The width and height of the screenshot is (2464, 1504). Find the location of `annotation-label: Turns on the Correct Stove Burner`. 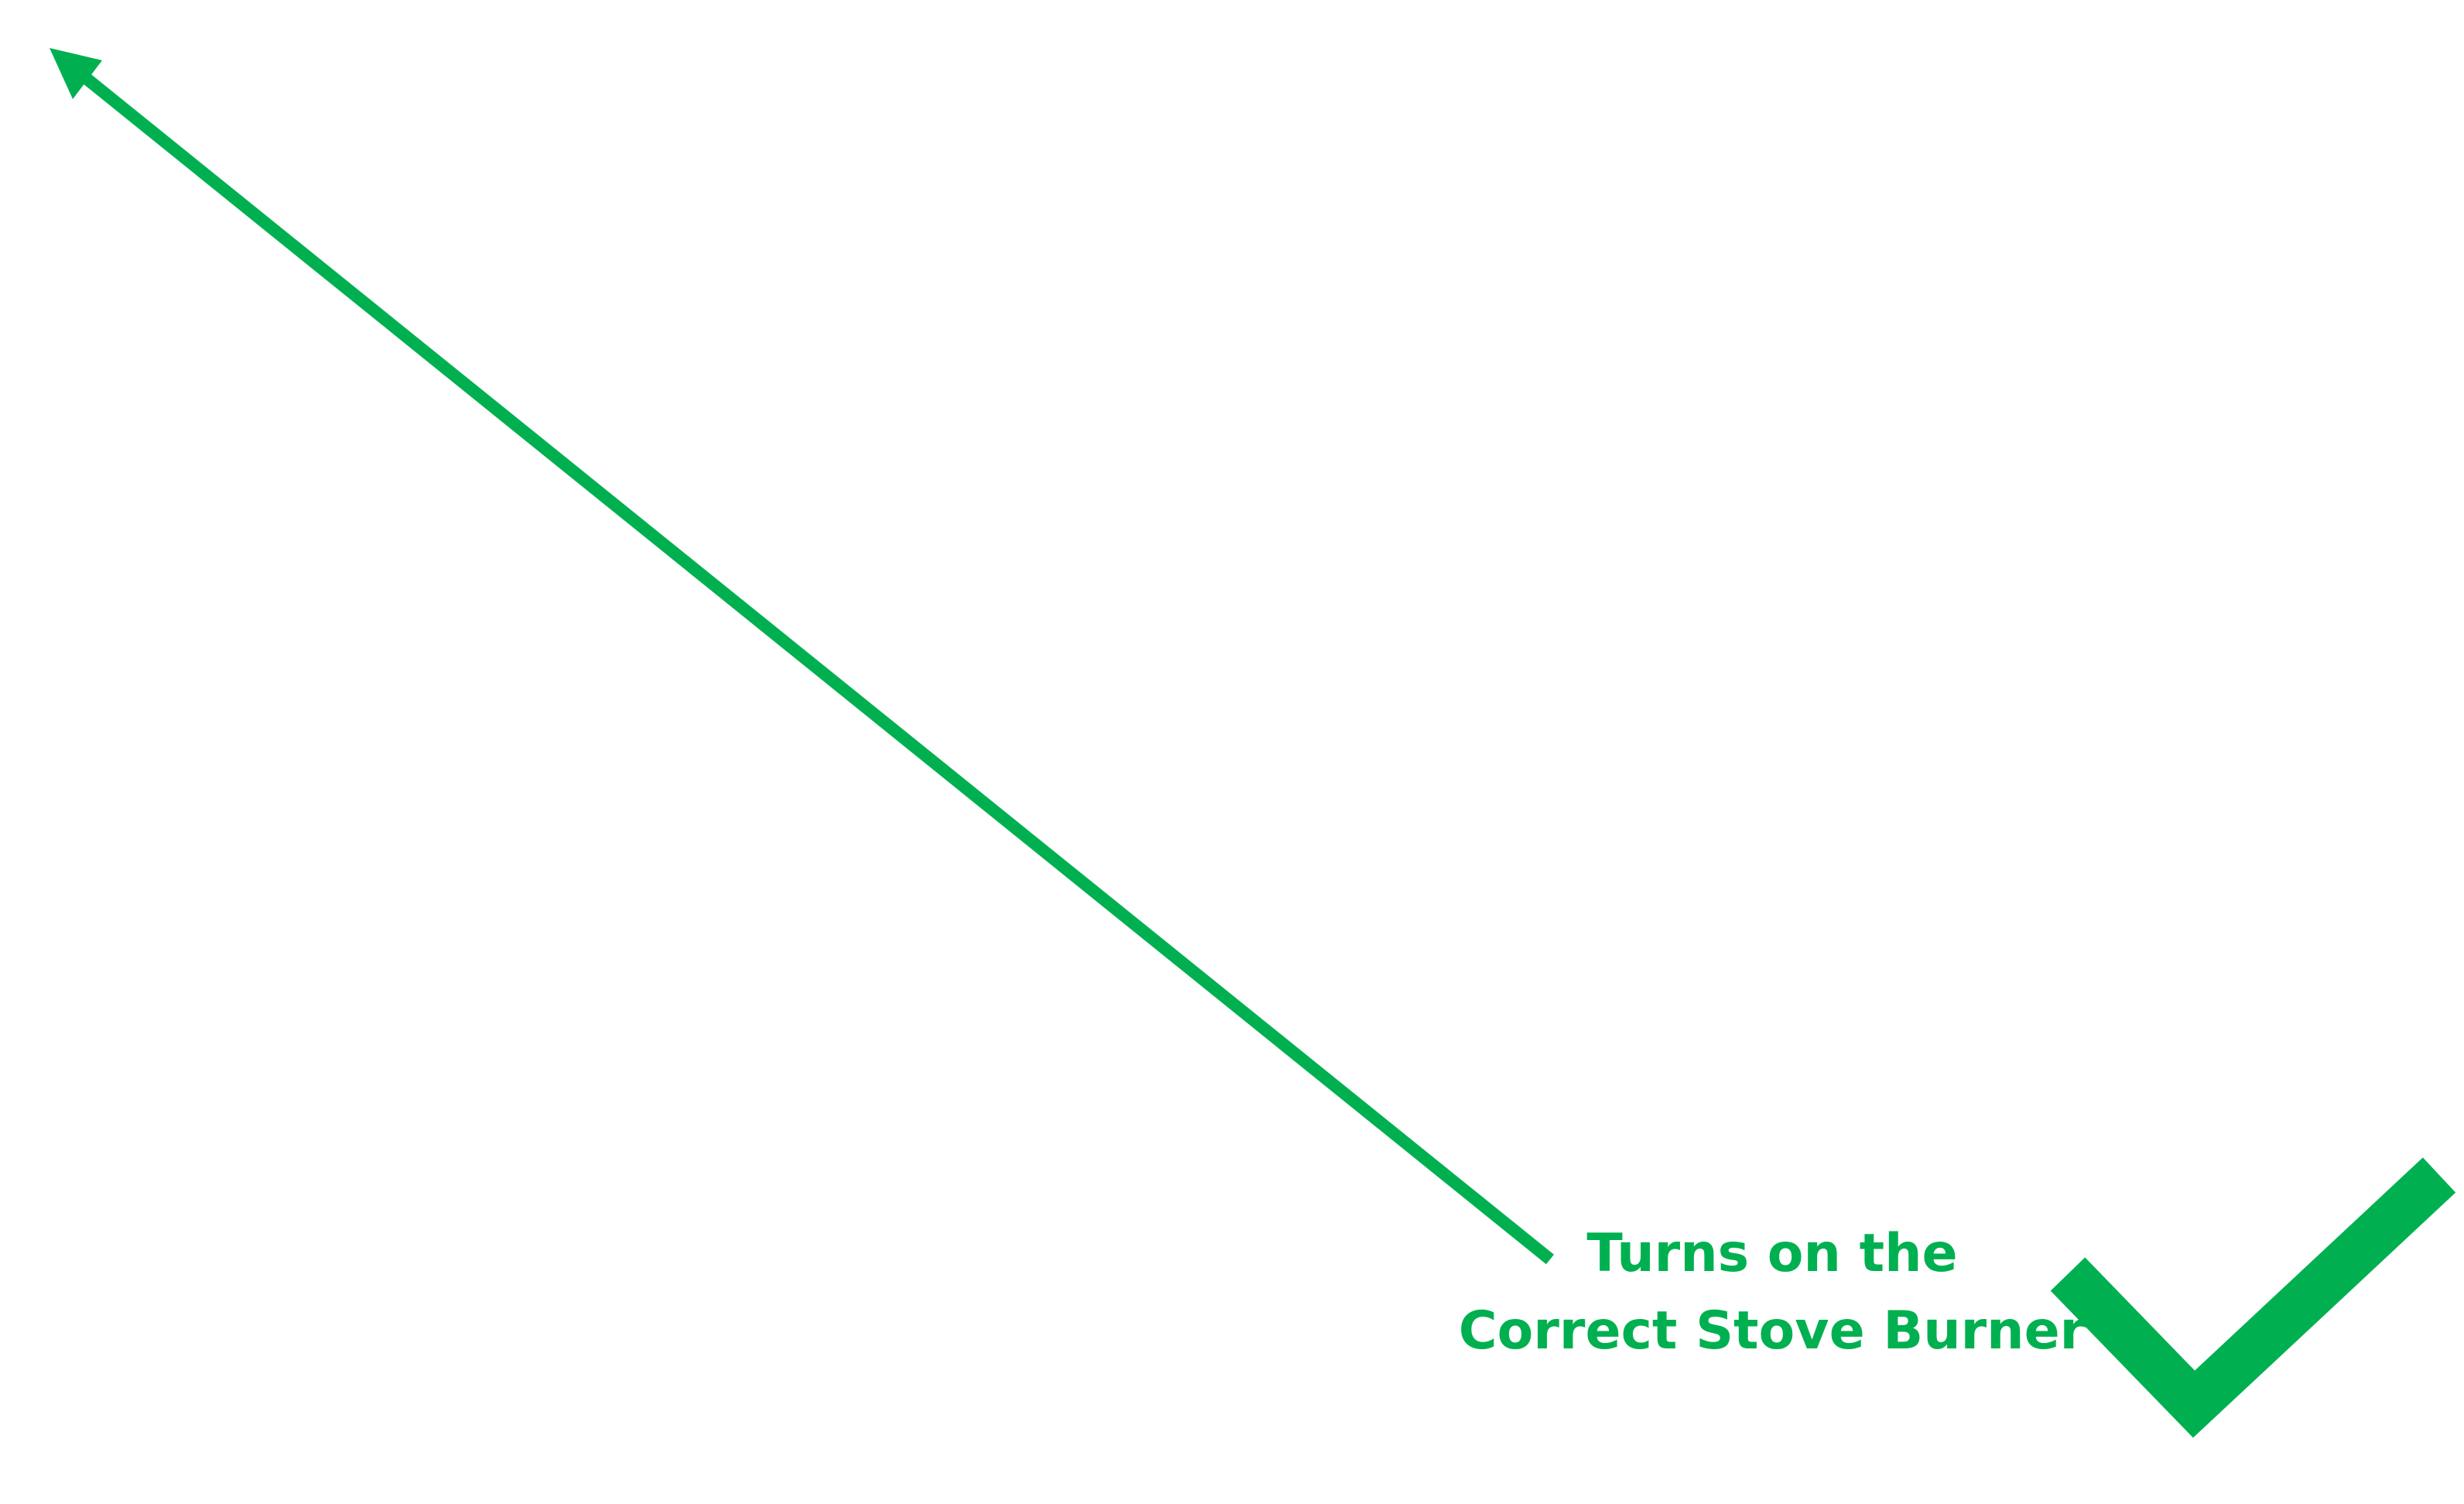

annotation-label: Turns on the Correct Stove Burner is located at coordinates (1772, 1292).